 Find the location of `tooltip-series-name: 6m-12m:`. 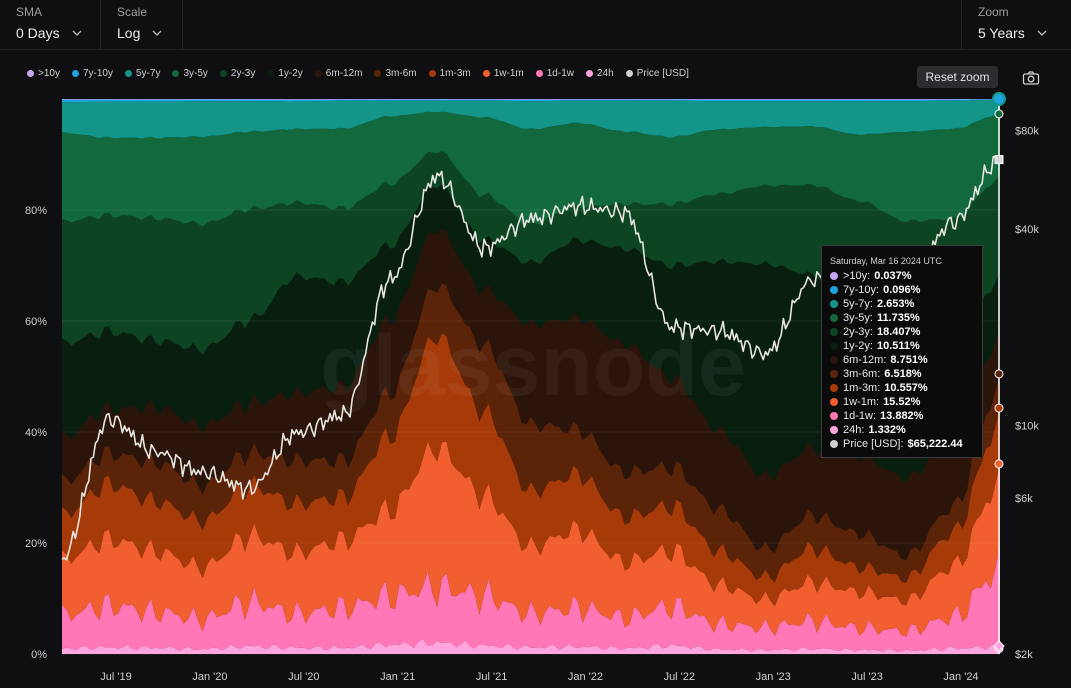

tooltip-series-name: 6m-12m: is located at coordinates (865, 360).